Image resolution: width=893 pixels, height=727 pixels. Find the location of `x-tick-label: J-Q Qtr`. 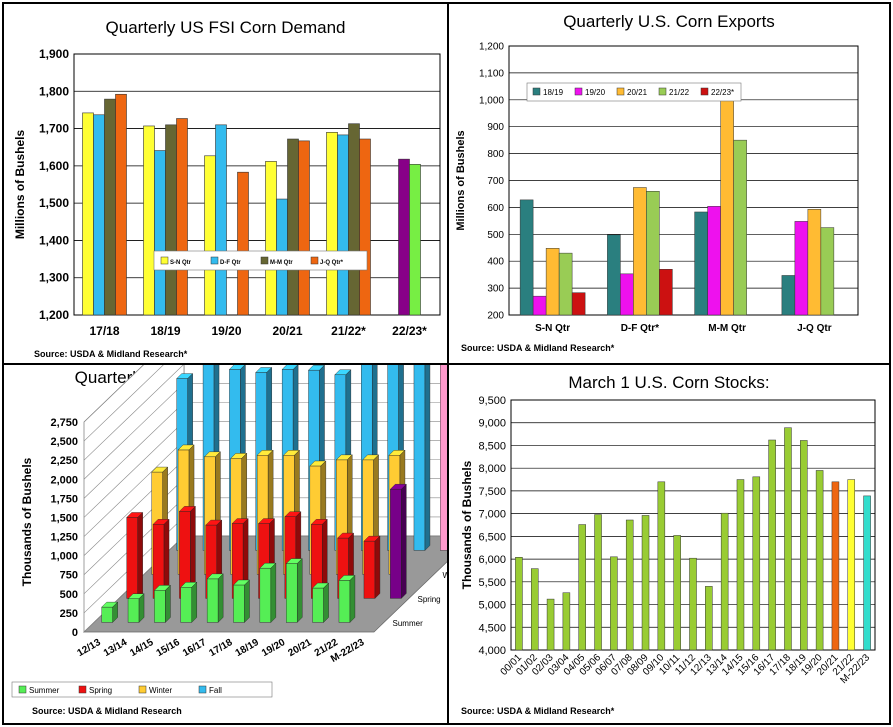

x-tick-label: J-Q Qtr is located at coordinates (814, 328).